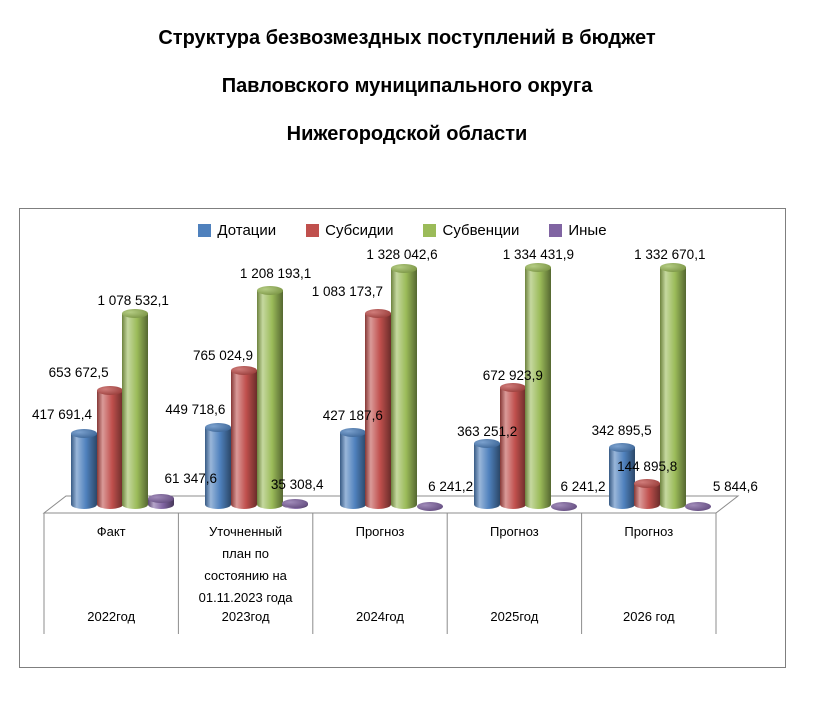  I want to click on data-label: 342 895,5, so click(621, 430).